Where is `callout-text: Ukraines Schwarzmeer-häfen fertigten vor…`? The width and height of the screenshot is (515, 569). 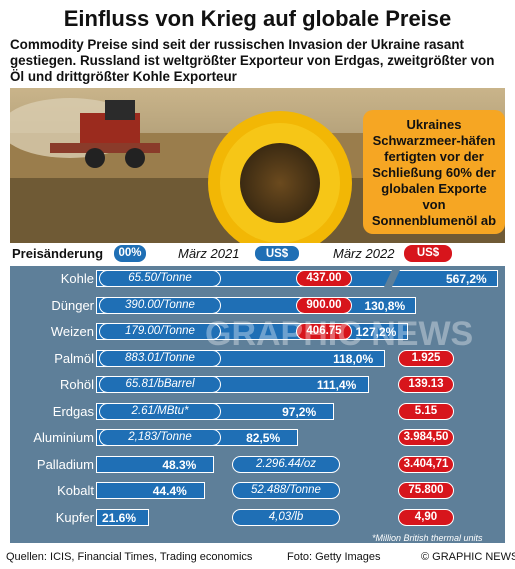
callout-text: Ukraines Schwarzmeer-häfen fertigten vor… is located at coordinates (434, 172).